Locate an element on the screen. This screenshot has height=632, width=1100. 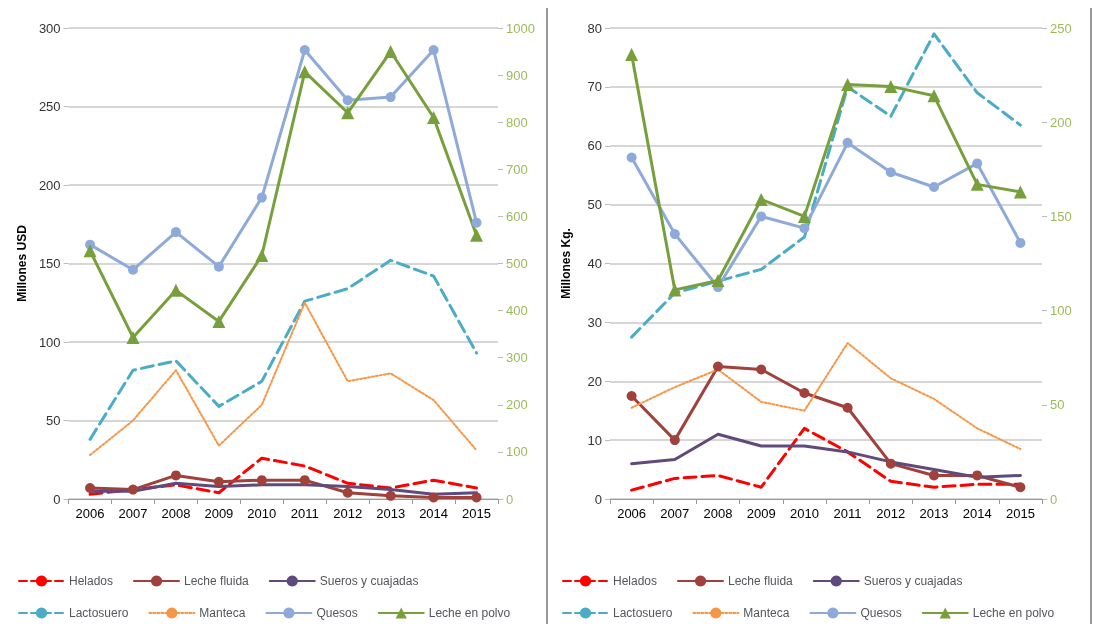
y2-tick-label: 100 is located at coordinates (1061, 311).